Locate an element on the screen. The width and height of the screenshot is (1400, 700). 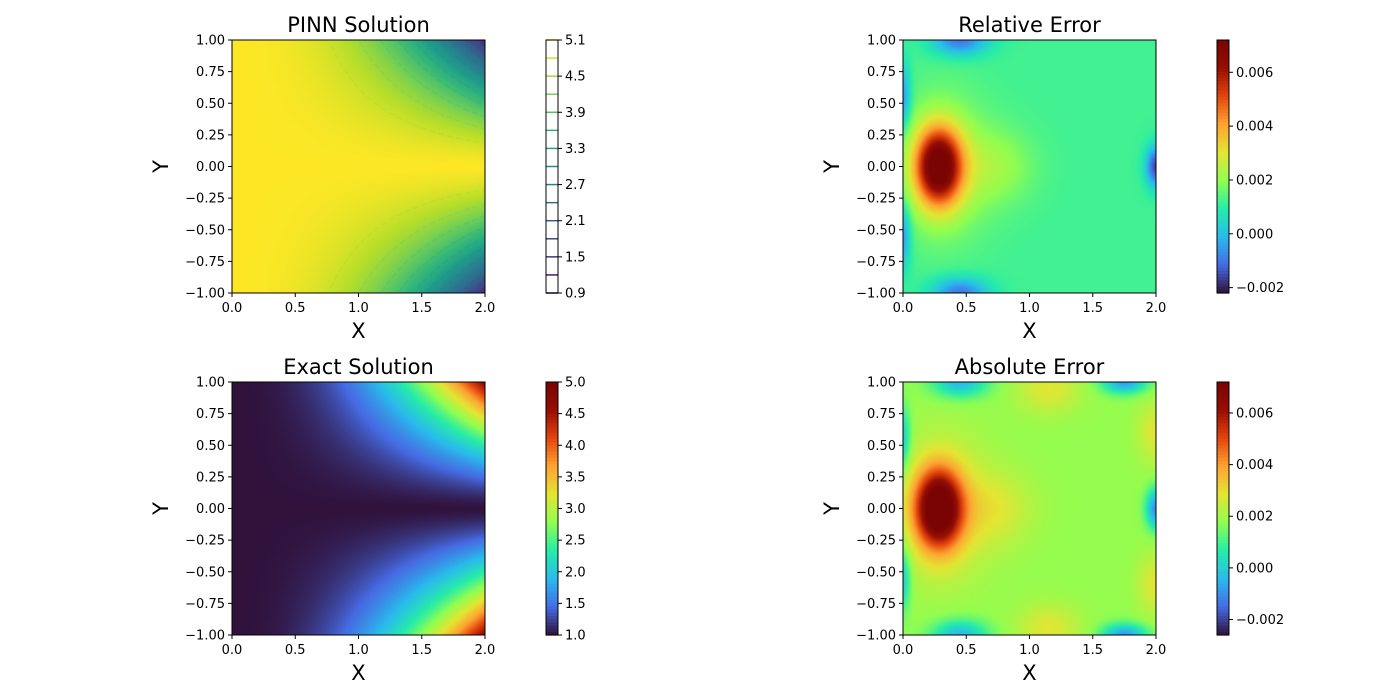
y-tick-label: 0.25 is located at coordinates (881, 477).